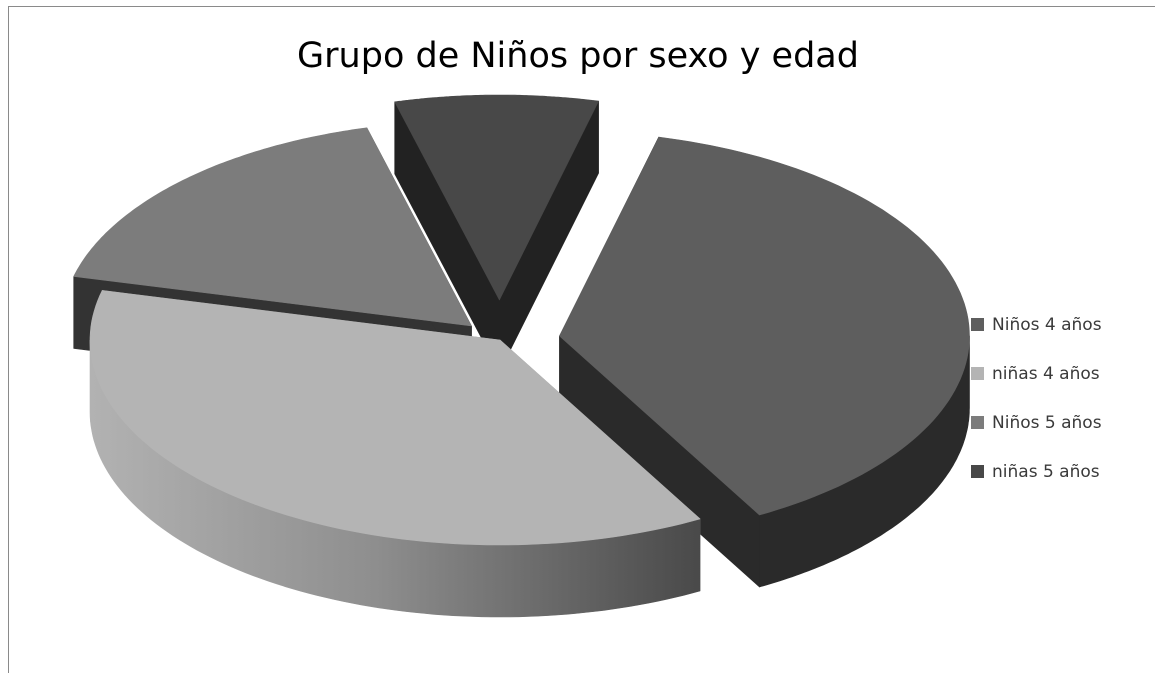  I want to click on legend-label: Niños 5 años, so click(1047, 422).